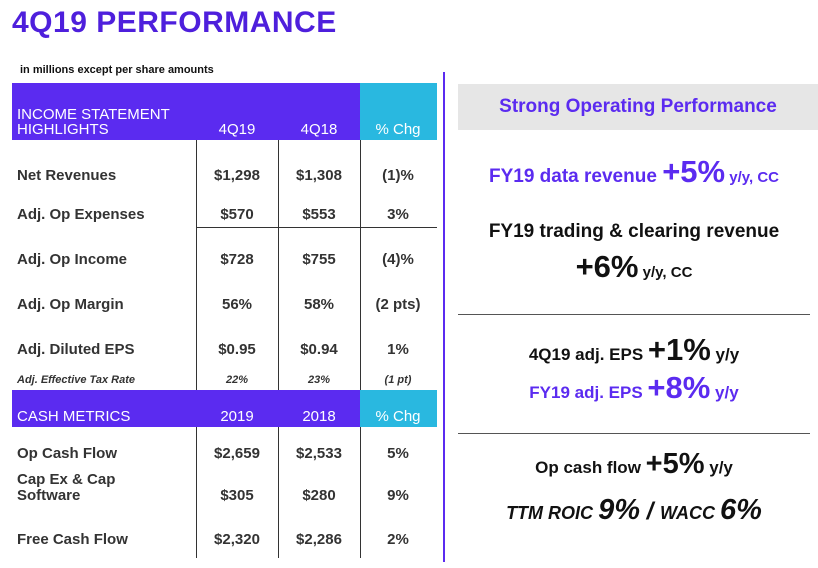 The height and width of the screenshot is (568, 818). Describe the element at coordinates (694, 171) in the screenshot. I see `data-revenue-big: +5%` at that location.